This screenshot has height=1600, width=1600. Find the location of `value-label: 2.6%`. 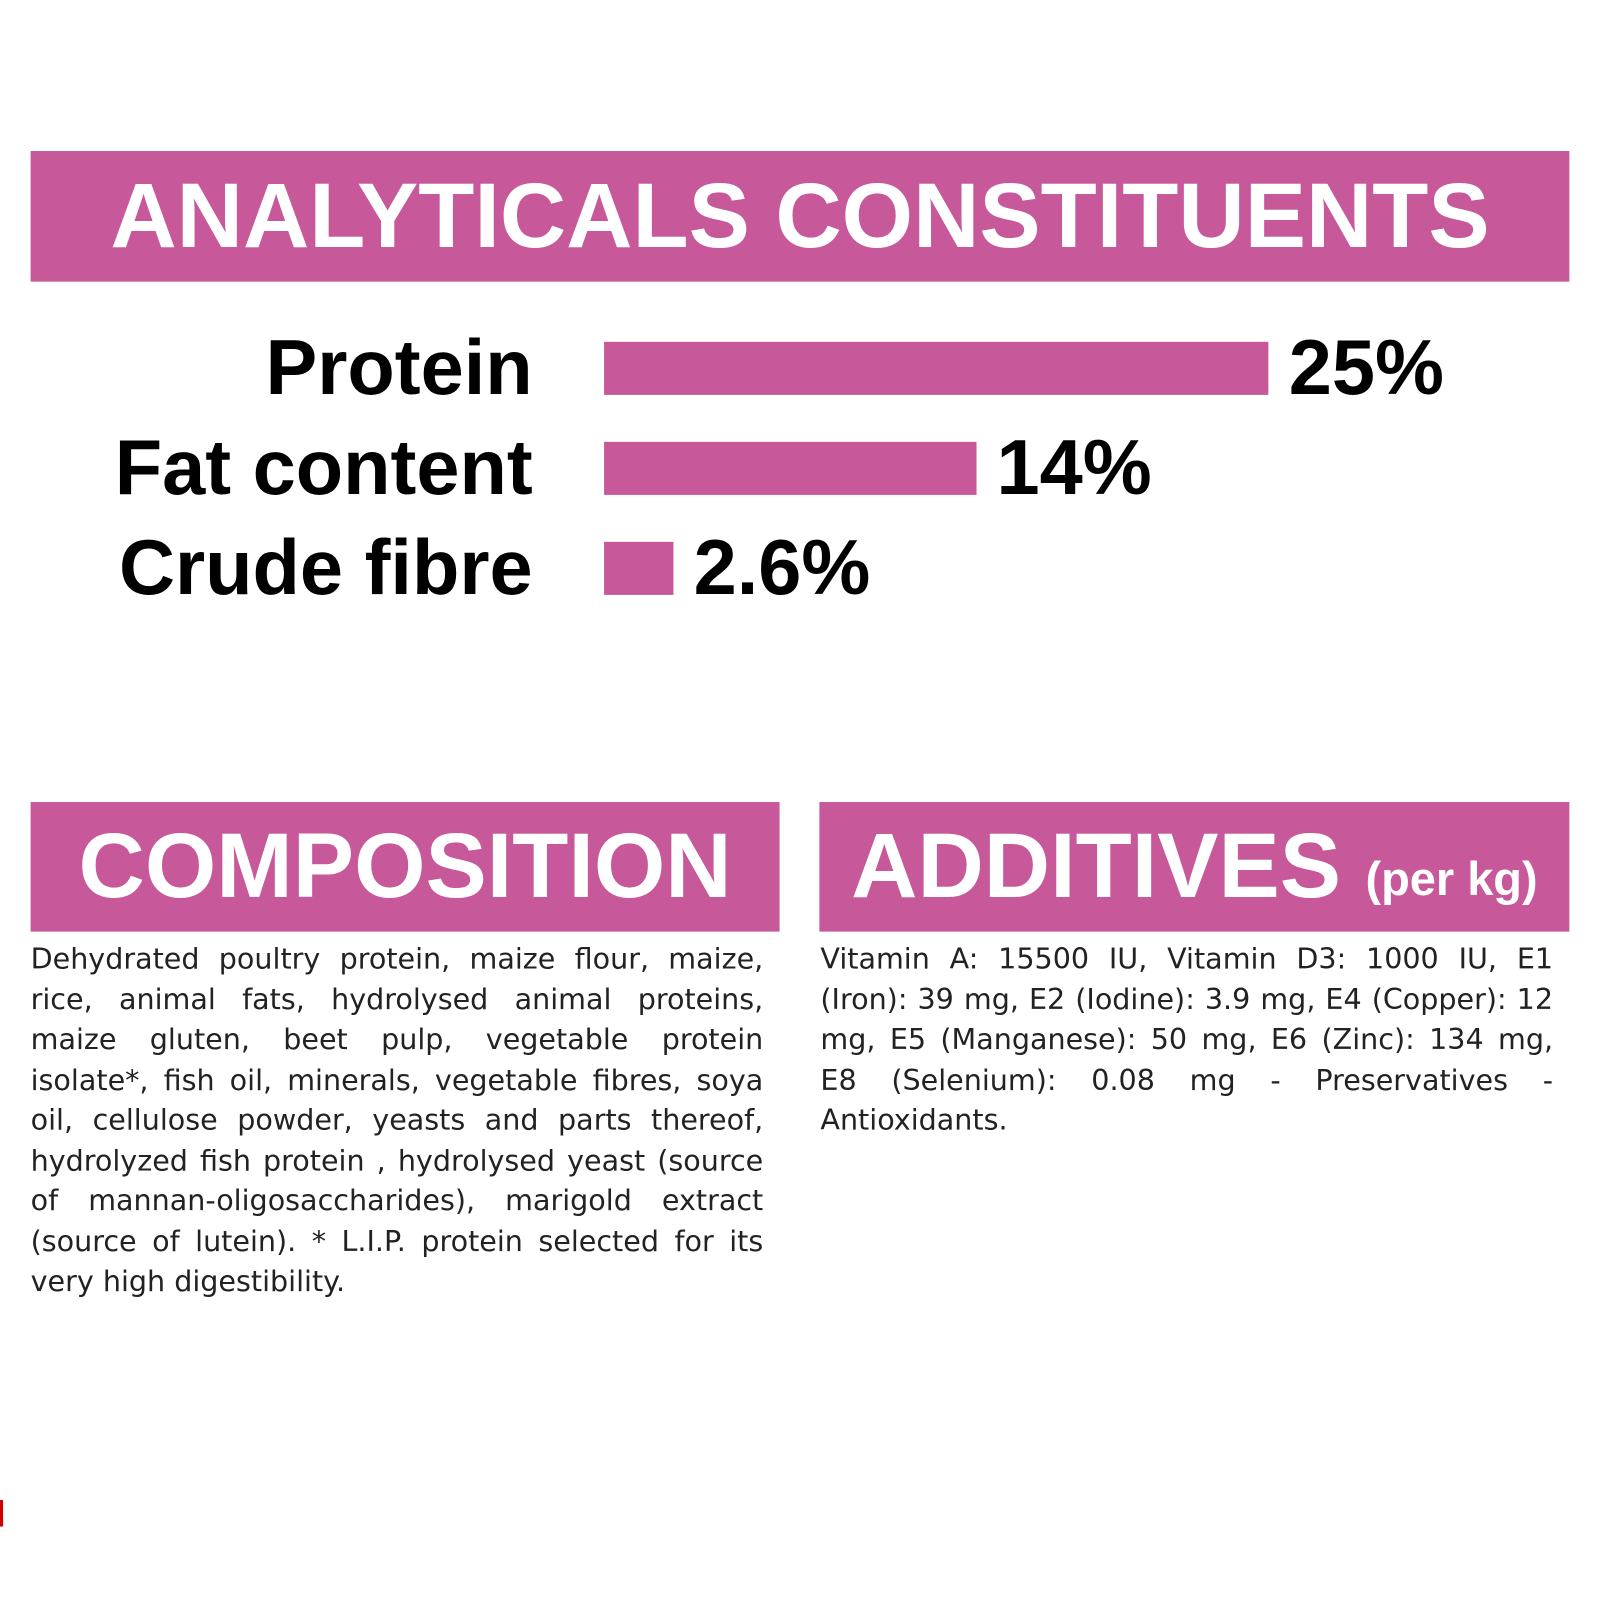

value-label: 2.6% is located at coordinates (782, 568).